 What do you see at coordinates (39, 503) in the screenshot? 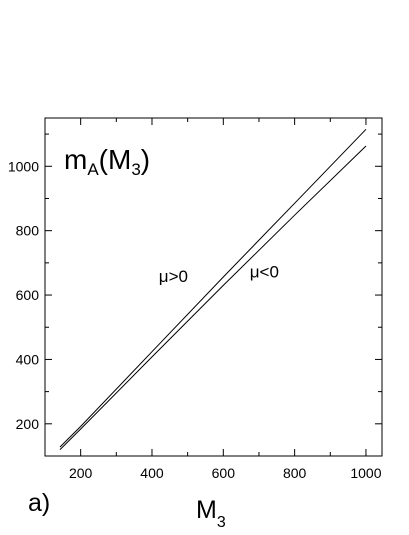
I see `panel-label: a)` at bounding box center [39, 503].